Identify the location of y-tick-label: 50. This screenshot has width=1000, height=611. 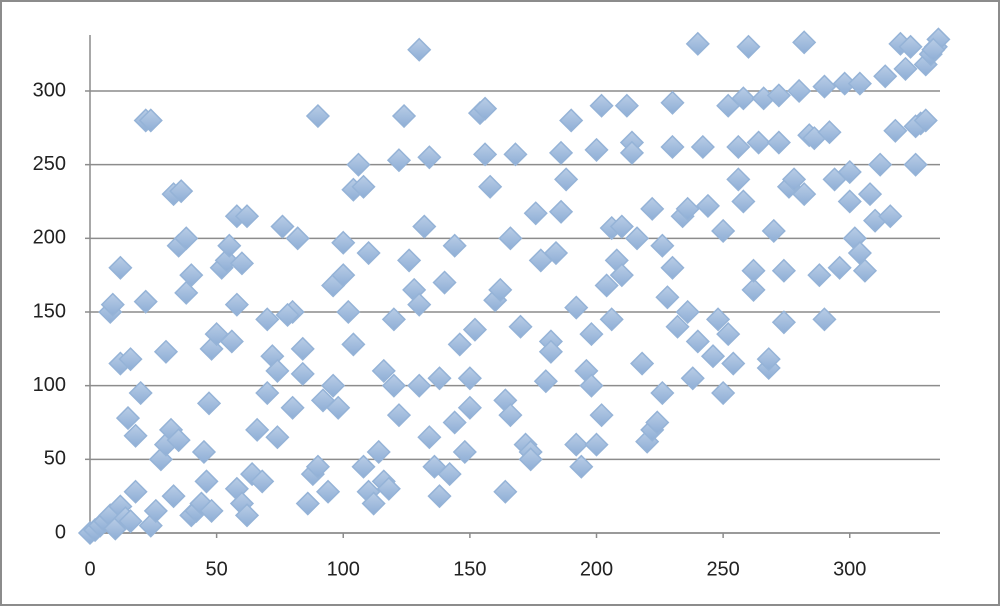
(55, 459).